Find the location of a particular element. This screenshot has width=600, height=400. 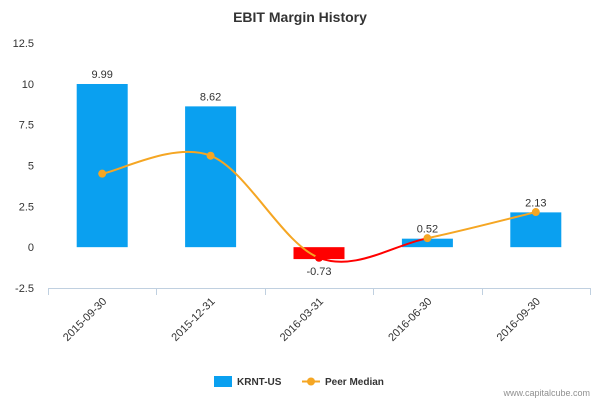

legend-label-krnt-us: KRNT-US is located at coordinates (259, 382).